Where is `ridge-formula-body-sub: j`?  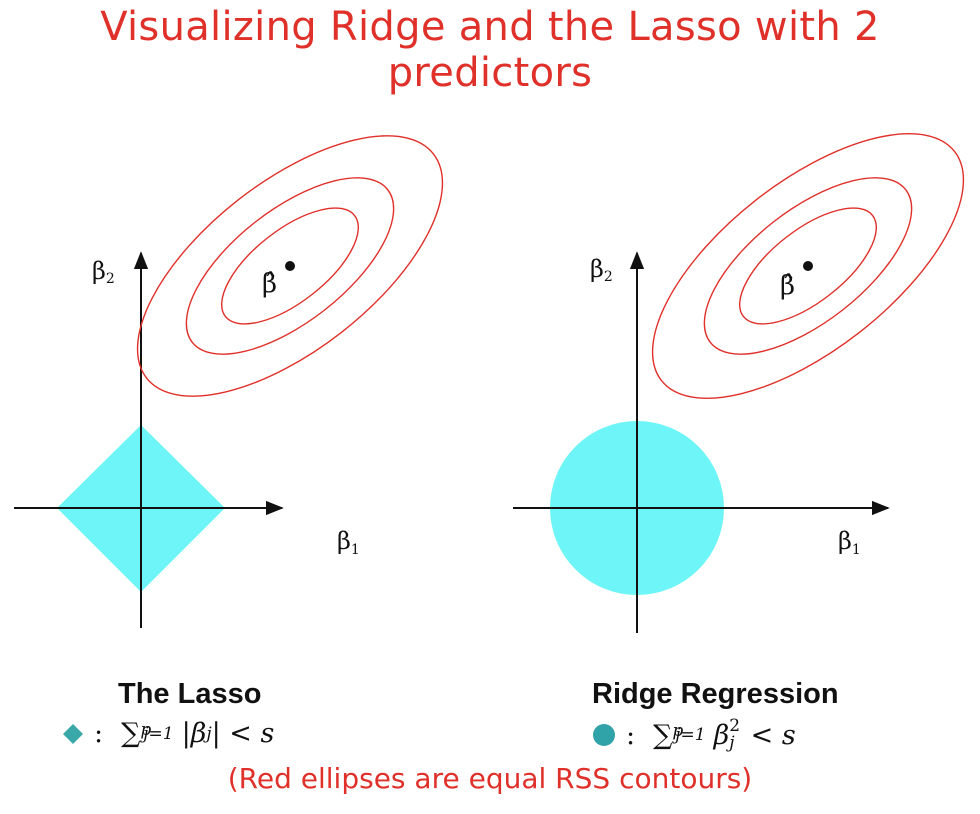
ridge-formula-body-sub: j is located at coordinates (732, 743).